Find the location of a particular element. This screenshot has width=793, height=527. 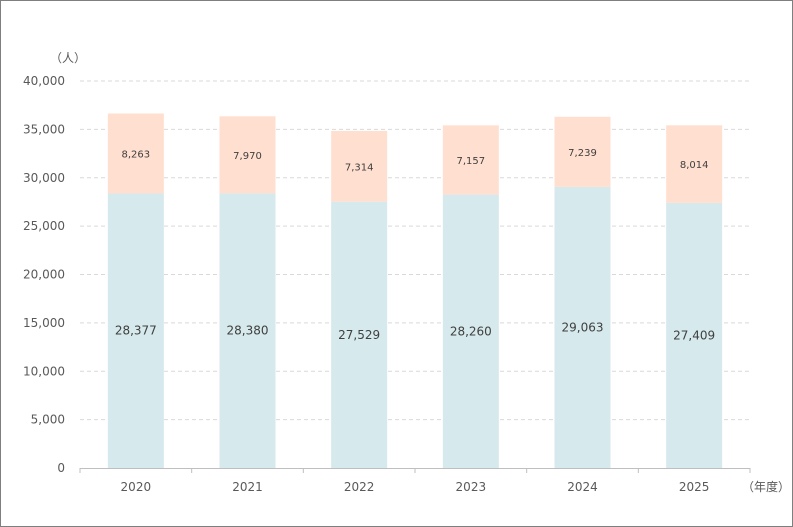

data-label: 28,260 is located at coordinates (471, 331).